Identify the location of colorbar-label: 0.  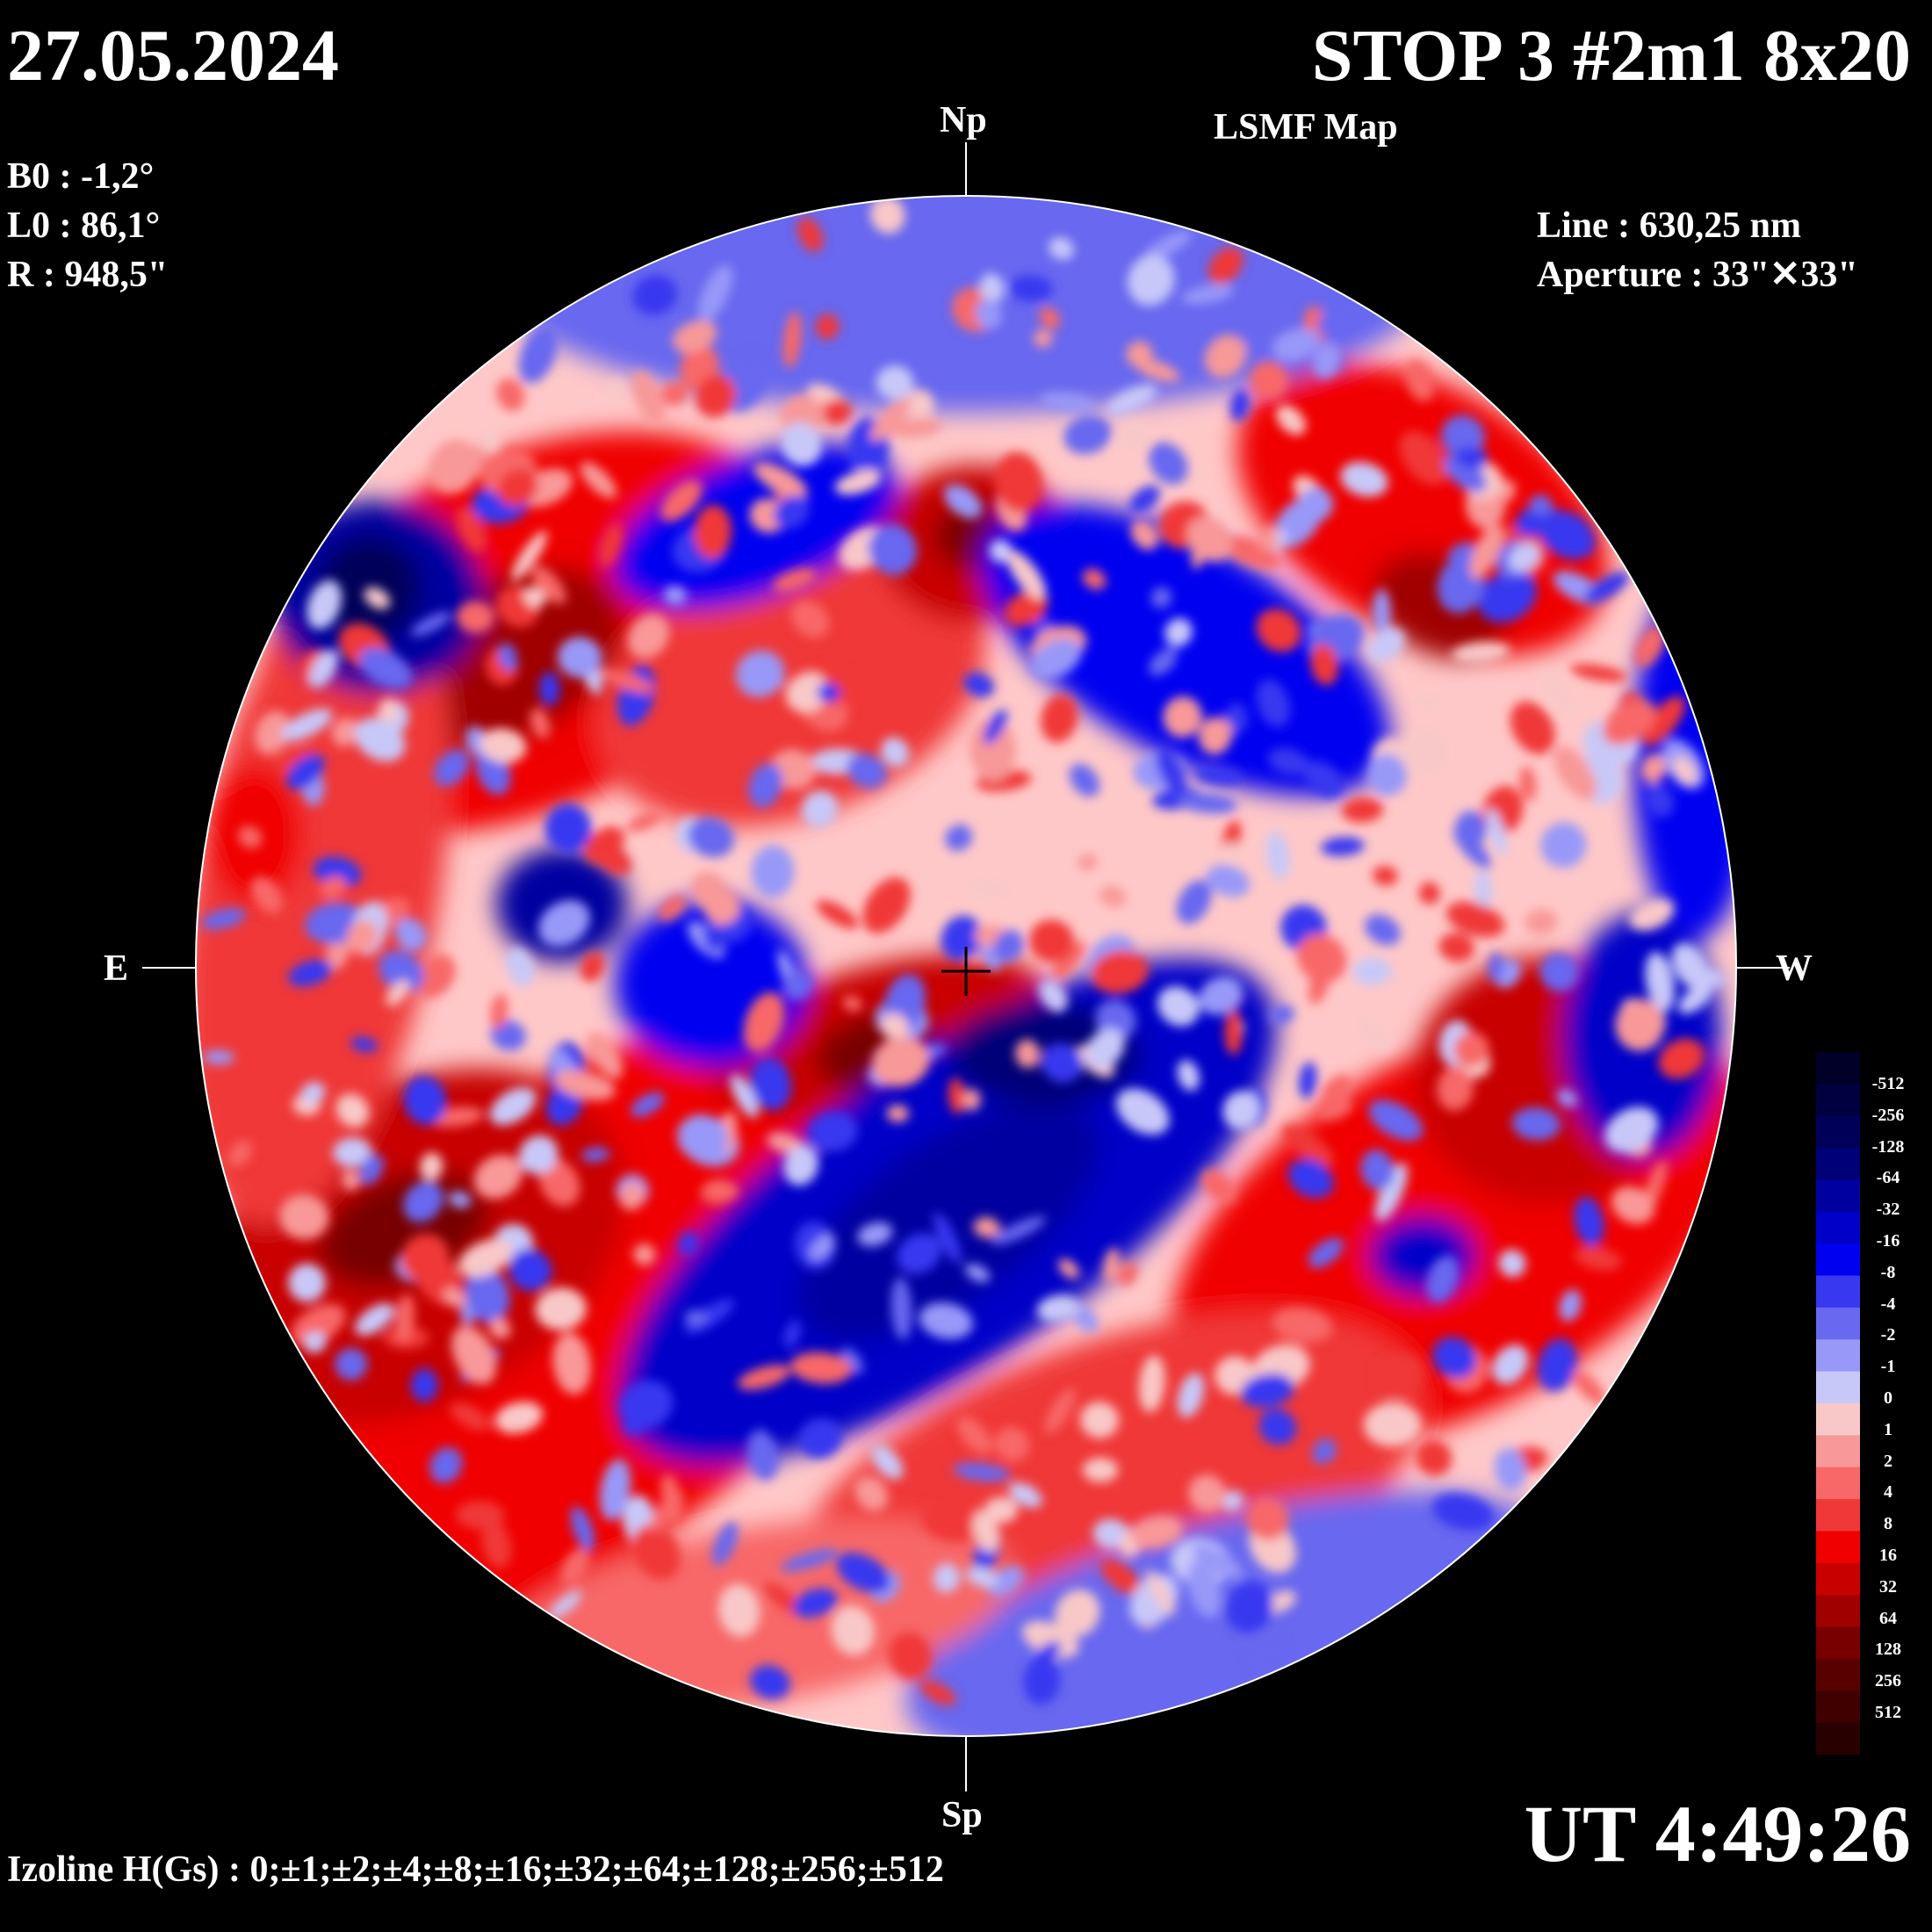
(1888, 1398).